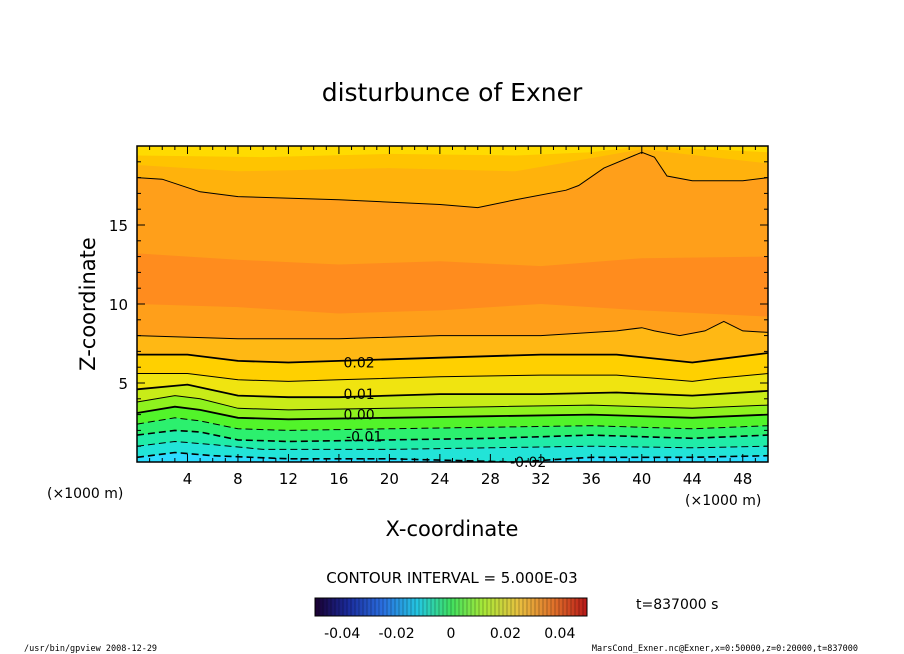 The image size is (904, 654). I want to click on contour-labels: 0.02 0.01 0.00 -0.01 -0.02, so click(445, 413).